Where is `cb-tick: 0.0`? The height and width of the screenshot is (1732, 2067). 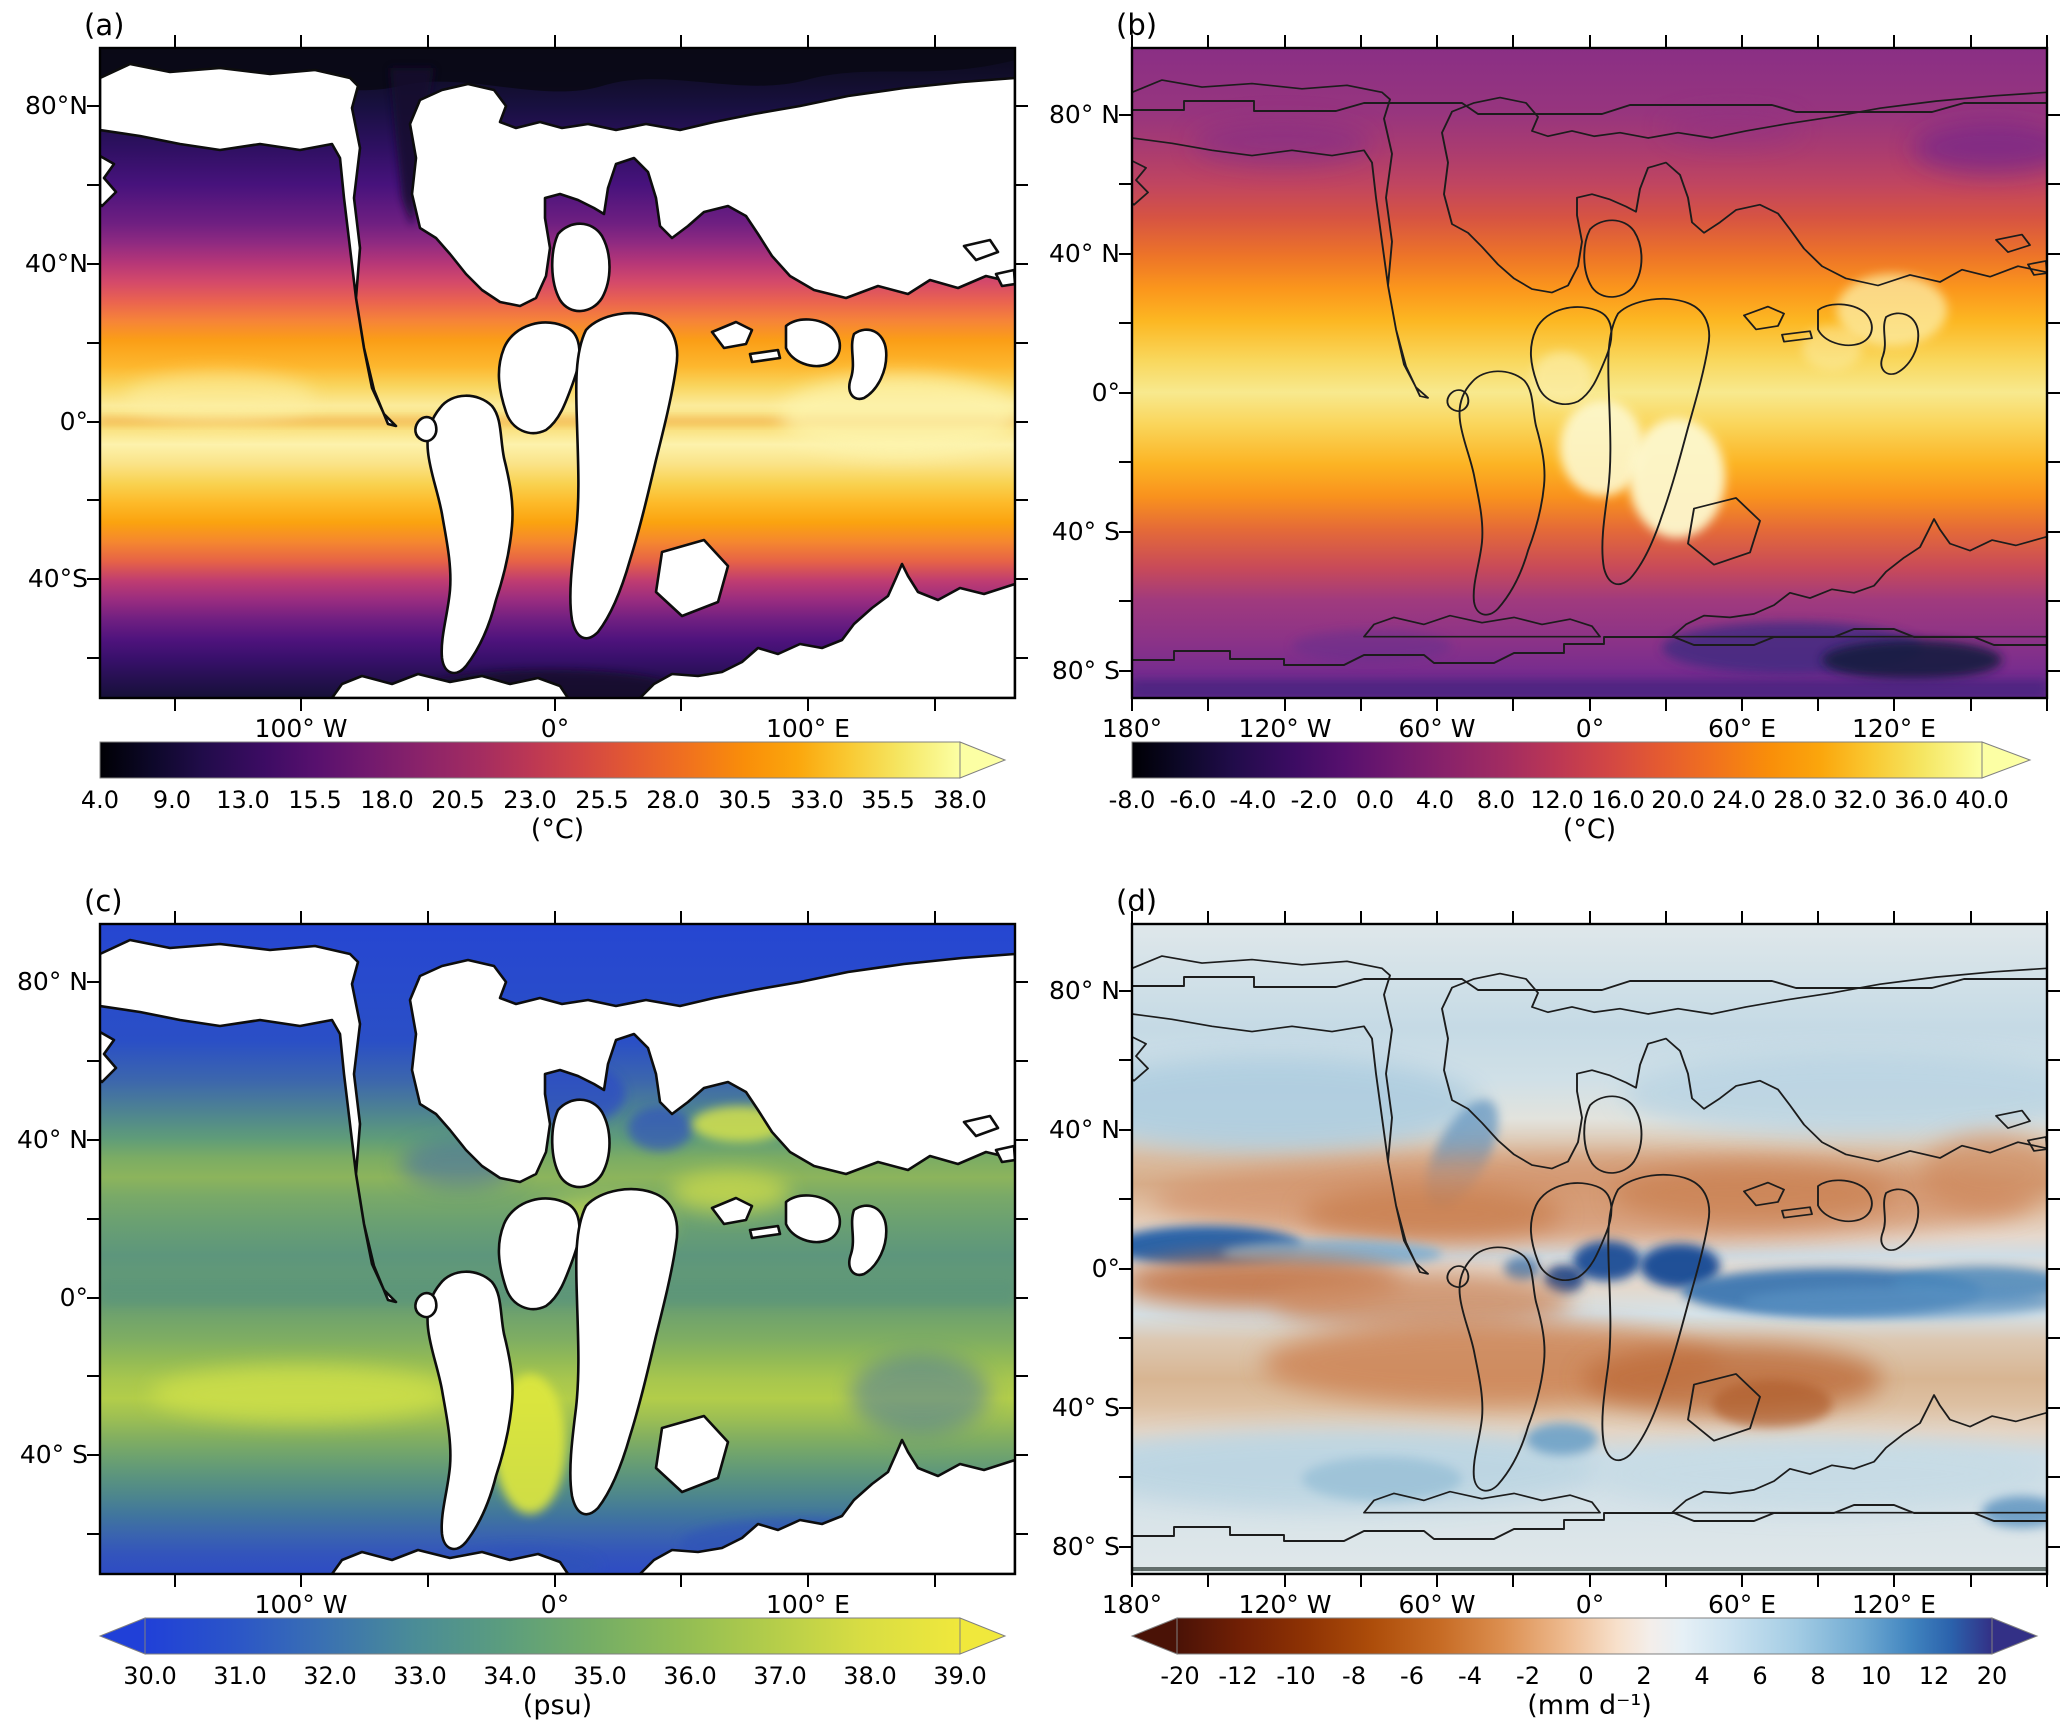
cb-tick: 0.0 is located at coordinates (1375, 800).